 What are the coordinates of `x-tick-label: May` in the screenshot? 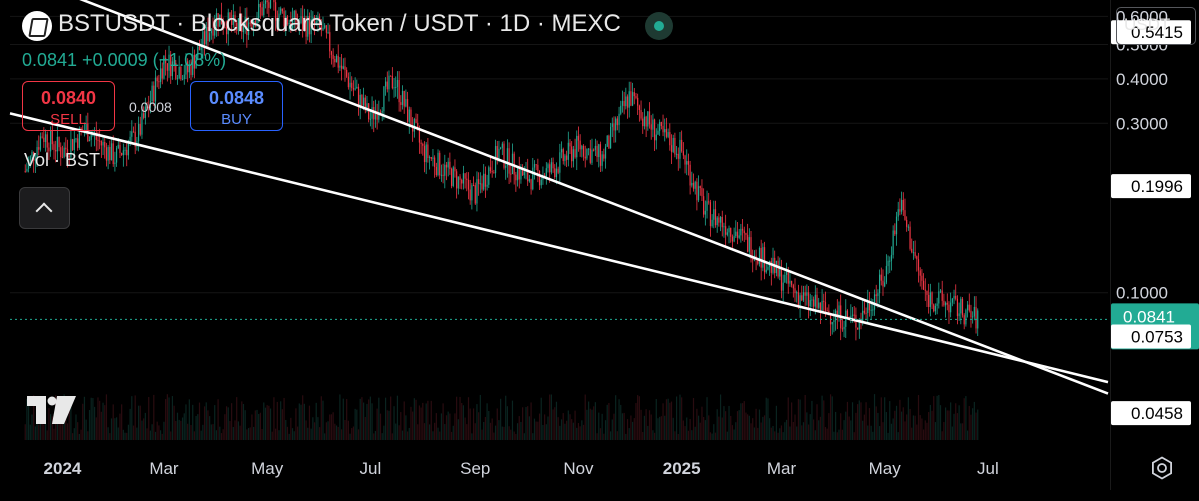 It's located at (885, 468).